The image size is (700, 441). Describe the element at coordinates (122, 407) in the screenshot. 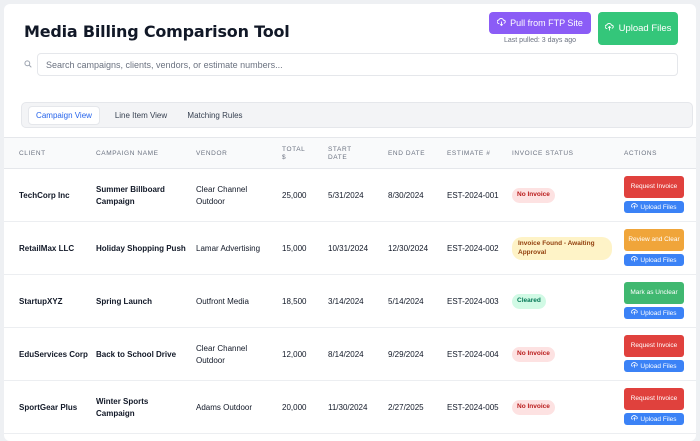

I see `cell-campaign: Winter Sports Campaign` at that location.